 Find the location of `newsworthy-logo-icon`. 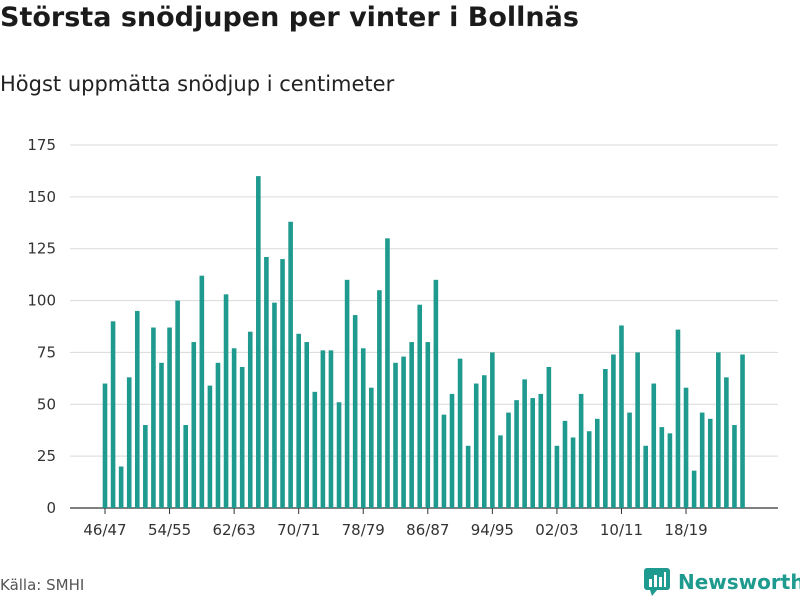

newsworthy-logo-icon is located at coordinates (657, 582).